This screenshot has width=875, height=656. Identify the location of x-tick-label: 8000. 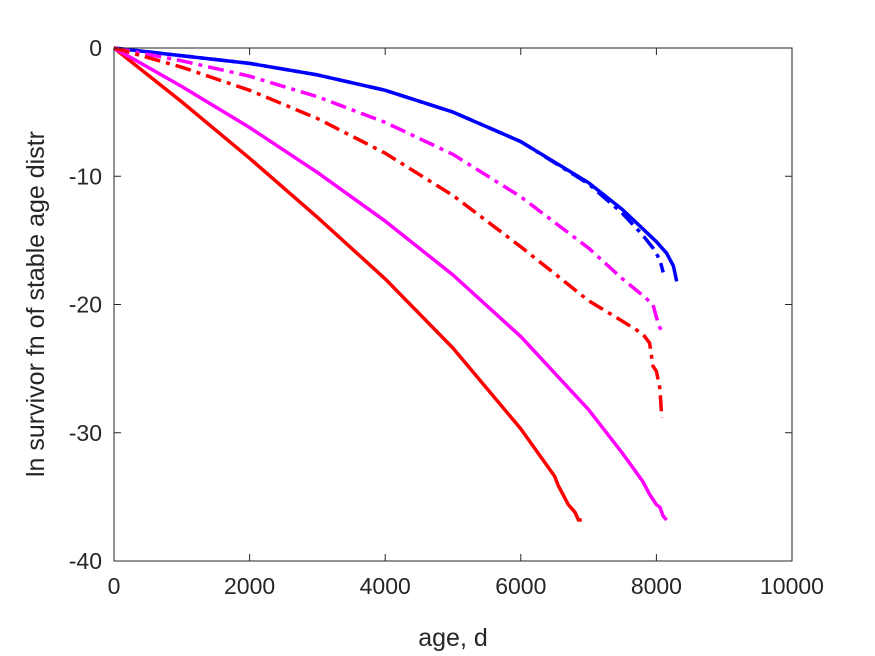
(656, 586).